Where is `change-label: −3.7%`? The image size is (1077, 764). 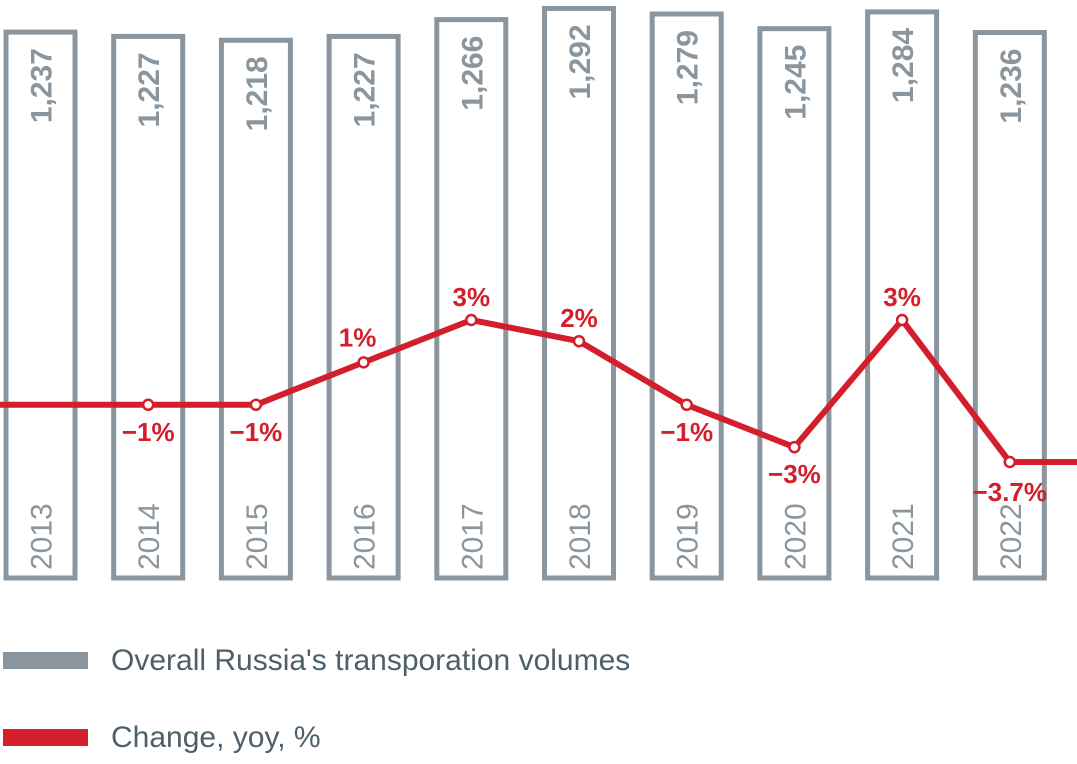
change-label: −3.7% is located at coordinates (1010, 492).